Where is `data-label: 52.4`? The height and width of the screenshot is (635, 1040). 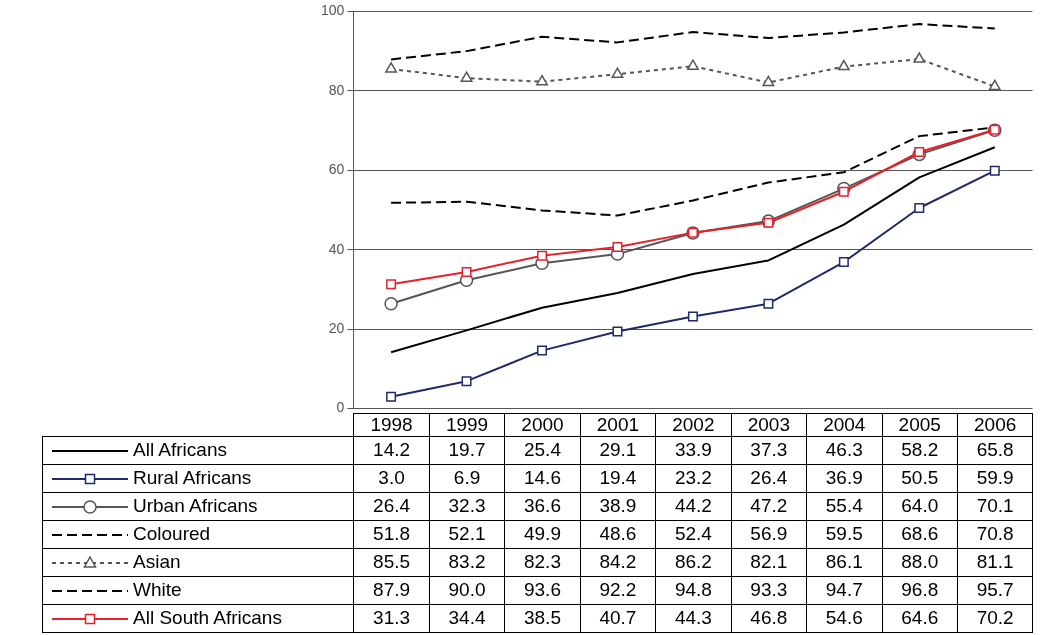
data-label: 52.4 is located at coordinates (693, 534).